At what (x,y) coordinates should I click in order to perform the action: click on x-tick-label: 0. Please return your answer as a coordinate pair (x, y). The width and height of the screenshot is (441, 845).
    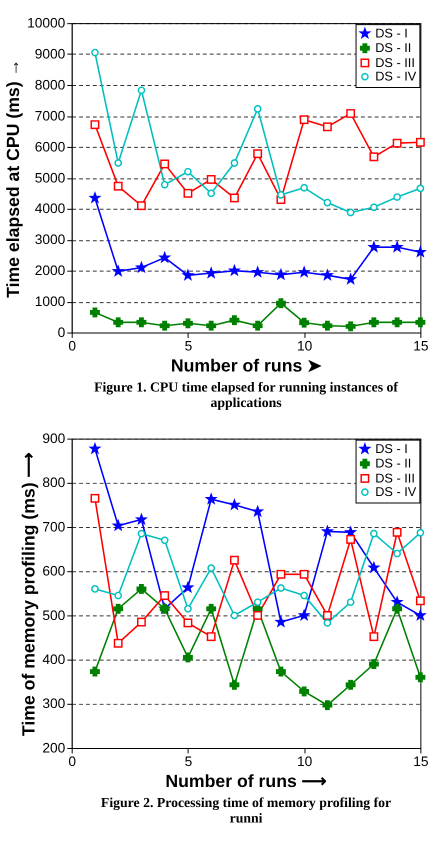
    Looking at the image, I should click on (72, 346).